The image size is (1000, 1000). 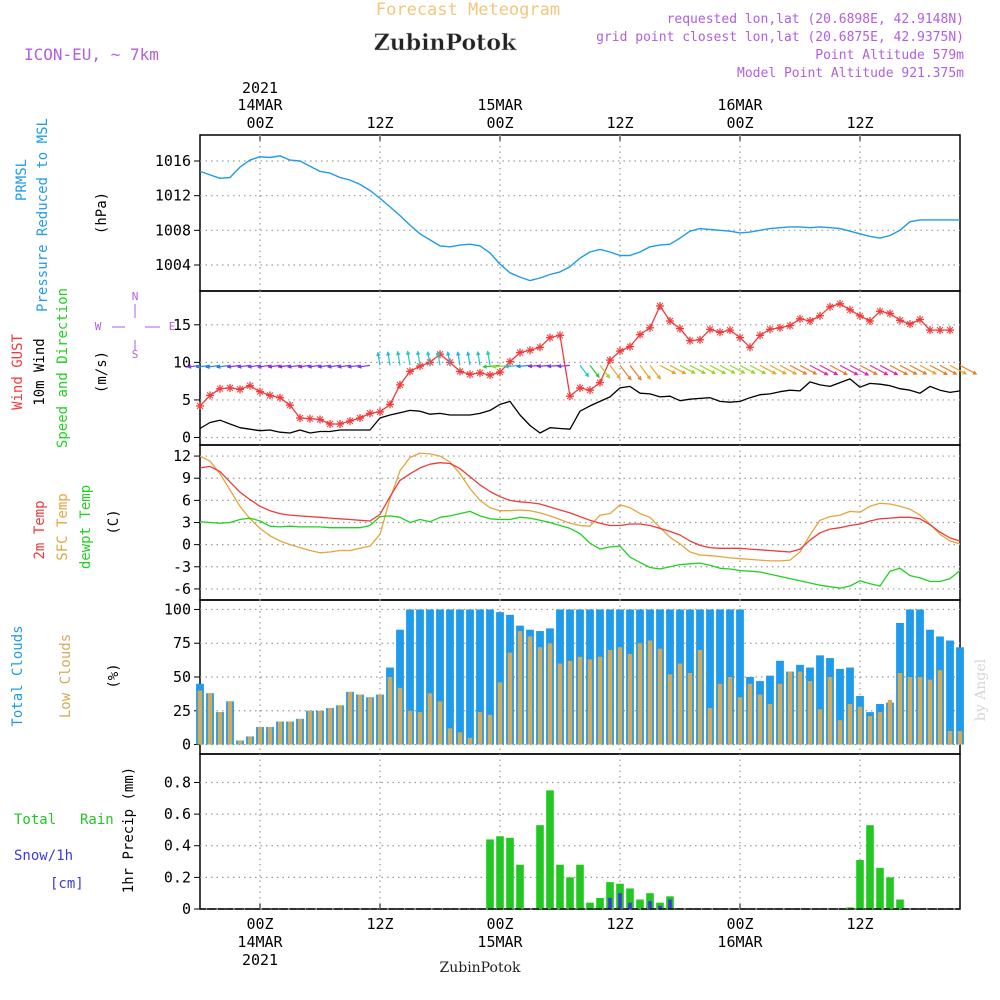 What do you see at coordinates (40, 529) in the screenshot?
I see `temp-2m-label: 2m Temp` at bounding box center [40, 529].